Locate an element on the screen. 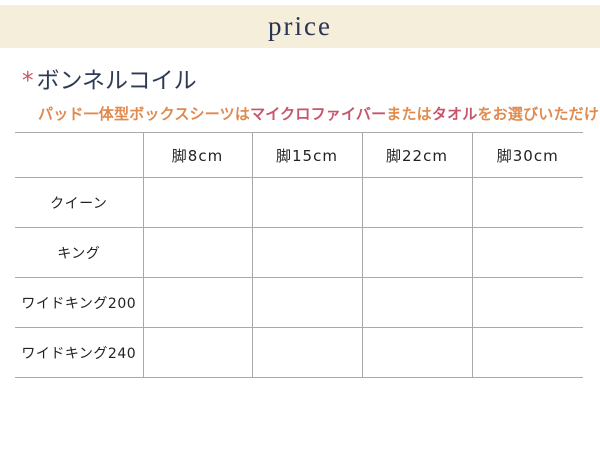 The width and height of the screenshot is (600, 450). table-header-row: 脚8cm 脚15cm 脚22cm 脚30cm is located at coordinates (299, 155).